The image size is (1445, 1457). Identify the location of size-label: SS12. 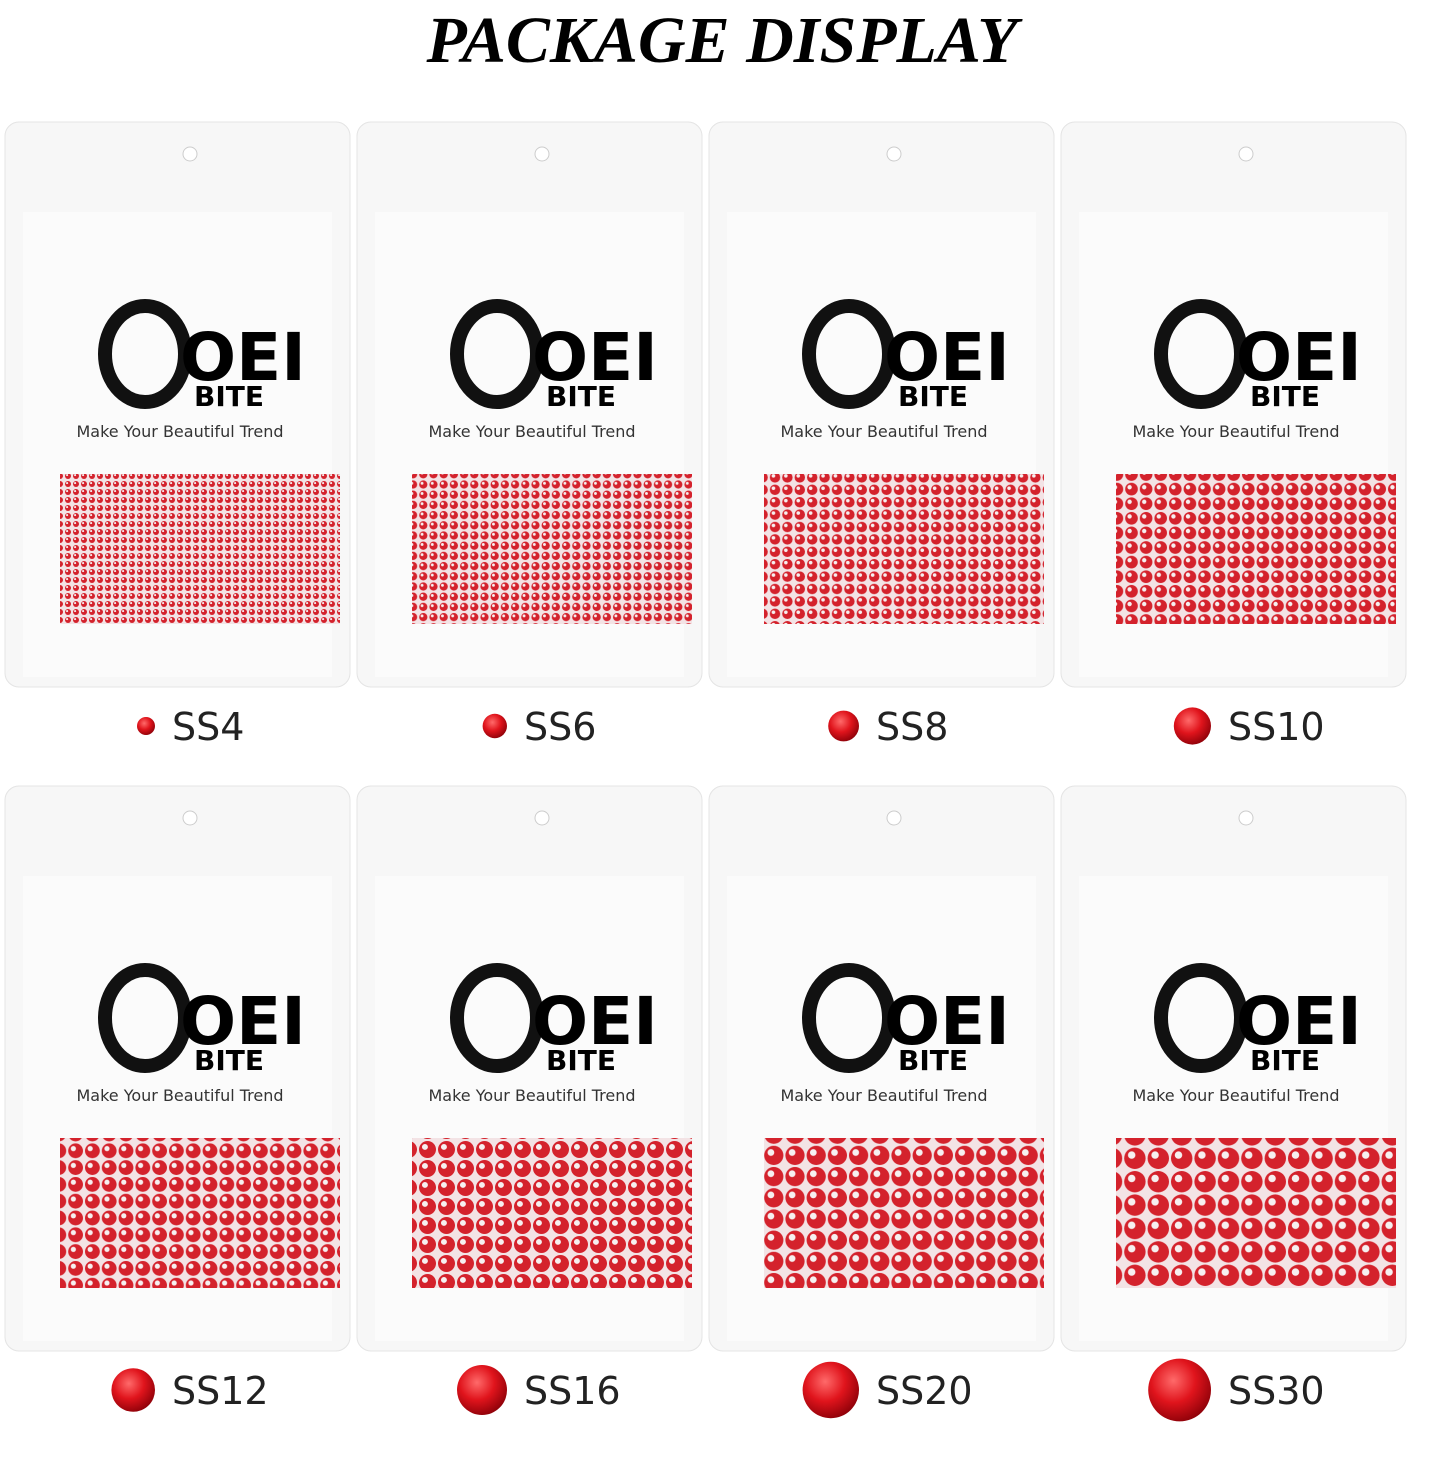
(220, 1391).